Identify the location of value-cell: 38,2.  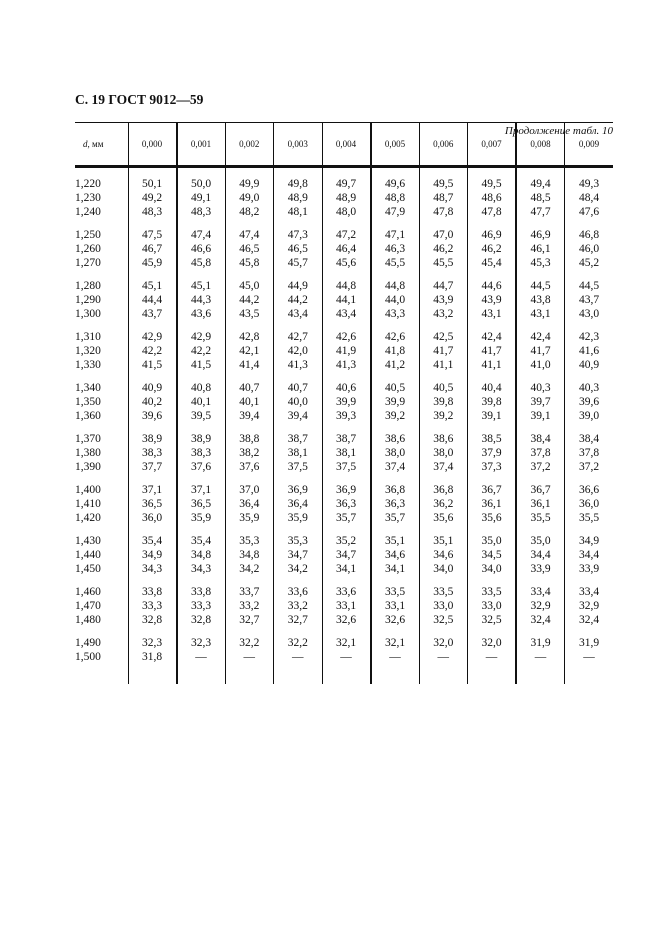
(249, 453).